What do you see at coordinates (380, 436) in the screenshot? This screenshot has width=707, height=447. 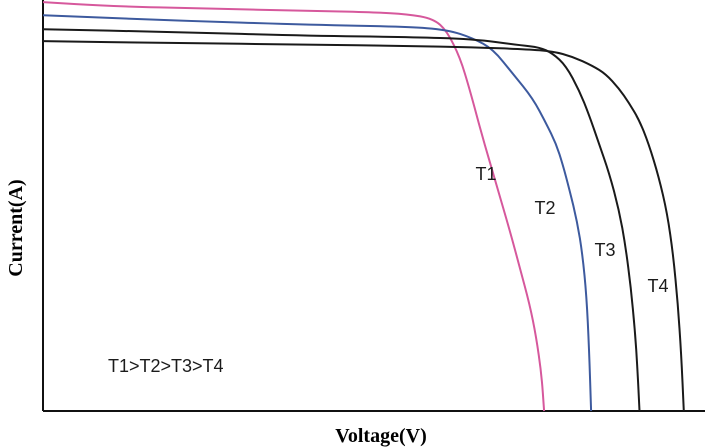 I see `x-axis-title: Voltage(V)` at bounding box center [380, 436].